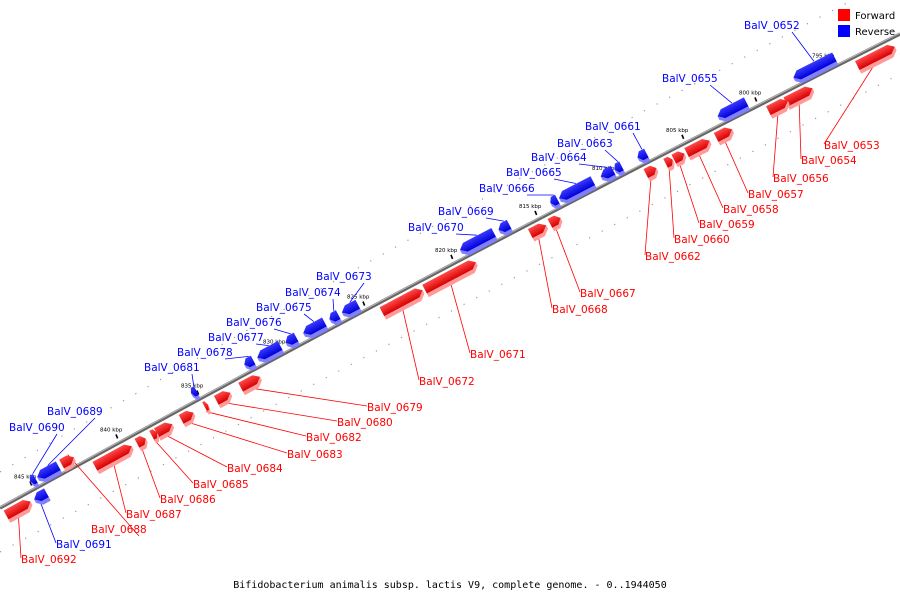  Describe the element at coordinates (284, 308) in the screenshot. I see `label-balv-0675: BalV_0675` at that location.